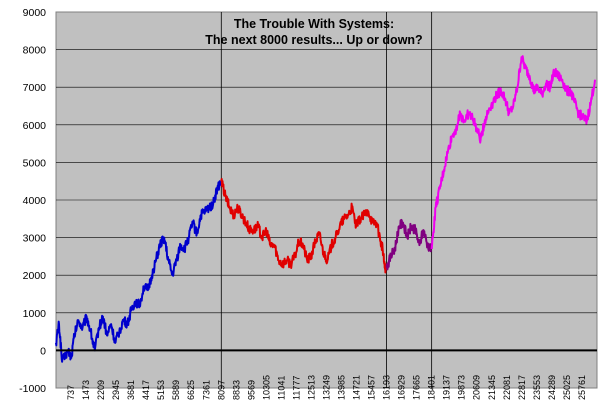 The image size is (600, 410). I want to click on x-tick-label-26: 19873, so click(462, 387).